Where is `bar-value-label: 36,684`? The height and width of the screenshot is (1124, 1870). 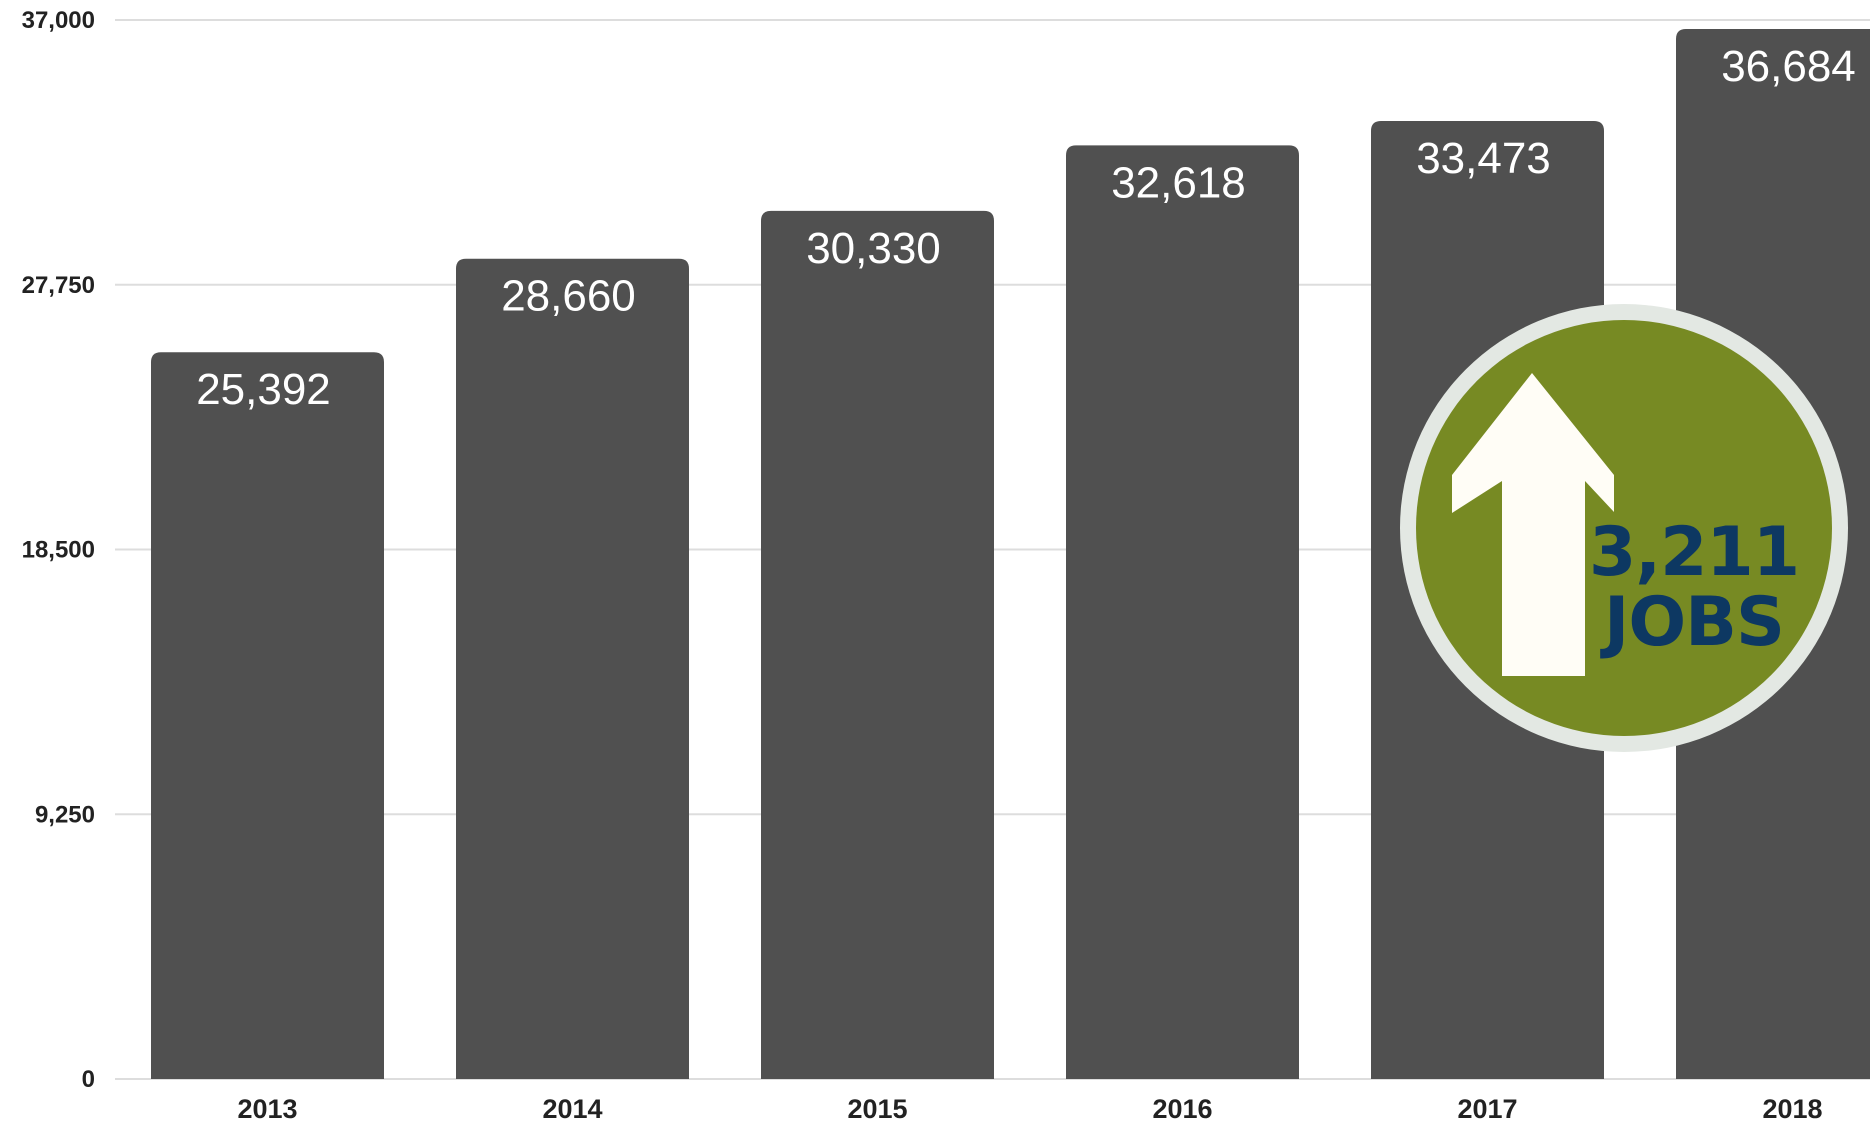
bar-value-label: 36,684 is located at coordinates (1788, 66).